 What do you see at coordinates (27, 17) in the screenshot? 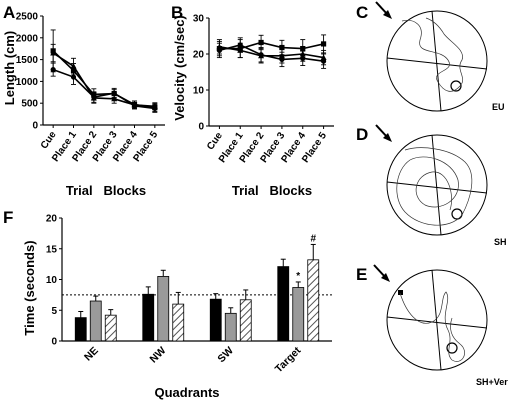
I see `y-tick-label: 2500` at bounding box center [27, 17].